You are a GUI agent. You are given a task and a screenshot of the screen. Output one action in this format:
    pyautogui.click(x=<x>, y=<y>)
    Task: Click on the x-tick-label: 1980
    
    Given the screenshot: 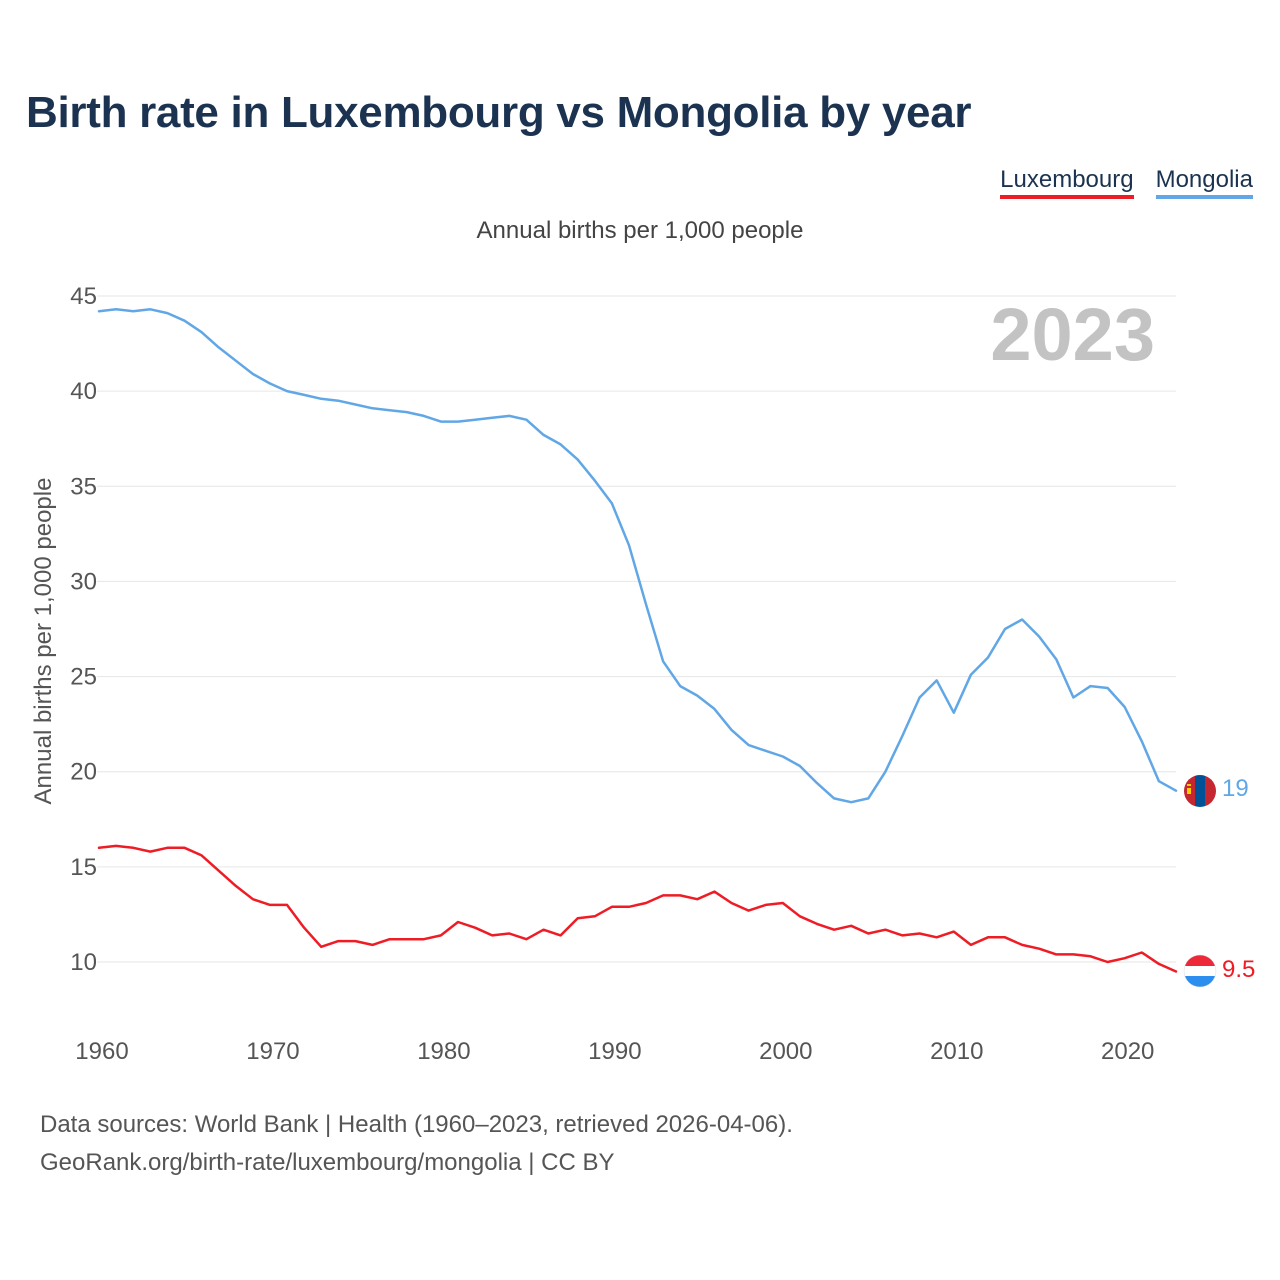 What is the action you would take?
    pyautogui.click(x=443, y=1051)
    